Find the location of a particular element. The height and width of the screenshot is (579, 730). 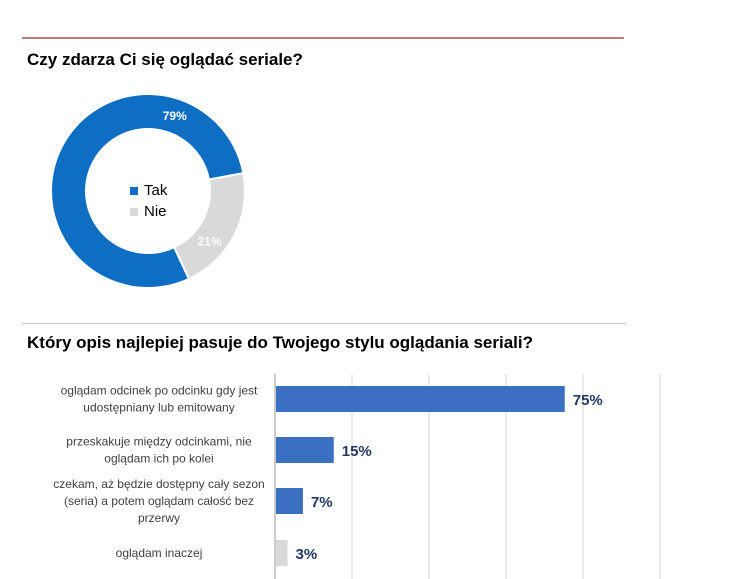

donut-slice-tak is located at coordinates (147, 191).